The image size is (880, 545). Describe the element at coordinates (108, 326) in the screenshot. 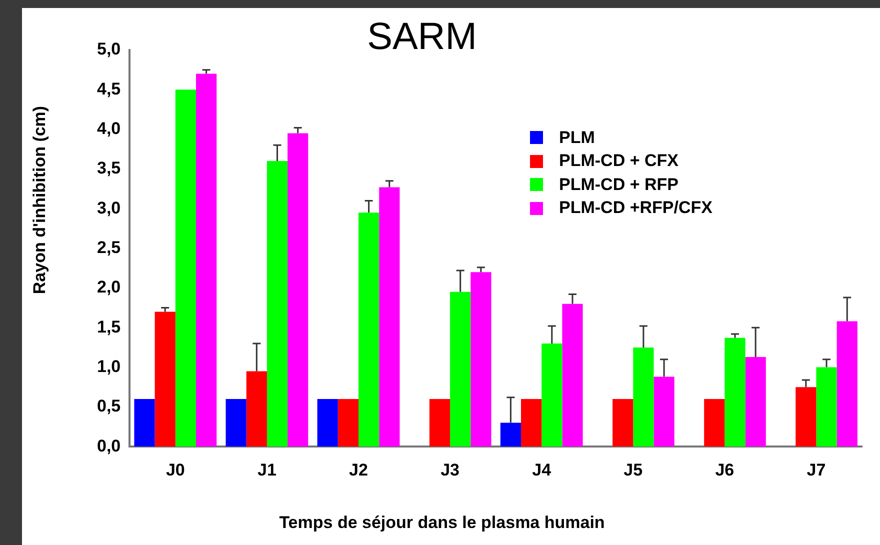

I see `y-tick-label: 1,5` at that location.